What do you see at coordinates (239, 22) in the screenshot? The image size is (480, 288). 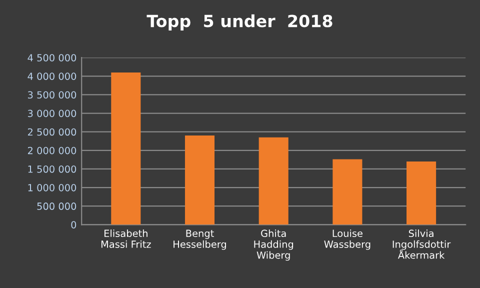 I see `chart-title: Topp 5 under 2018` at bounding box center [239, 22].